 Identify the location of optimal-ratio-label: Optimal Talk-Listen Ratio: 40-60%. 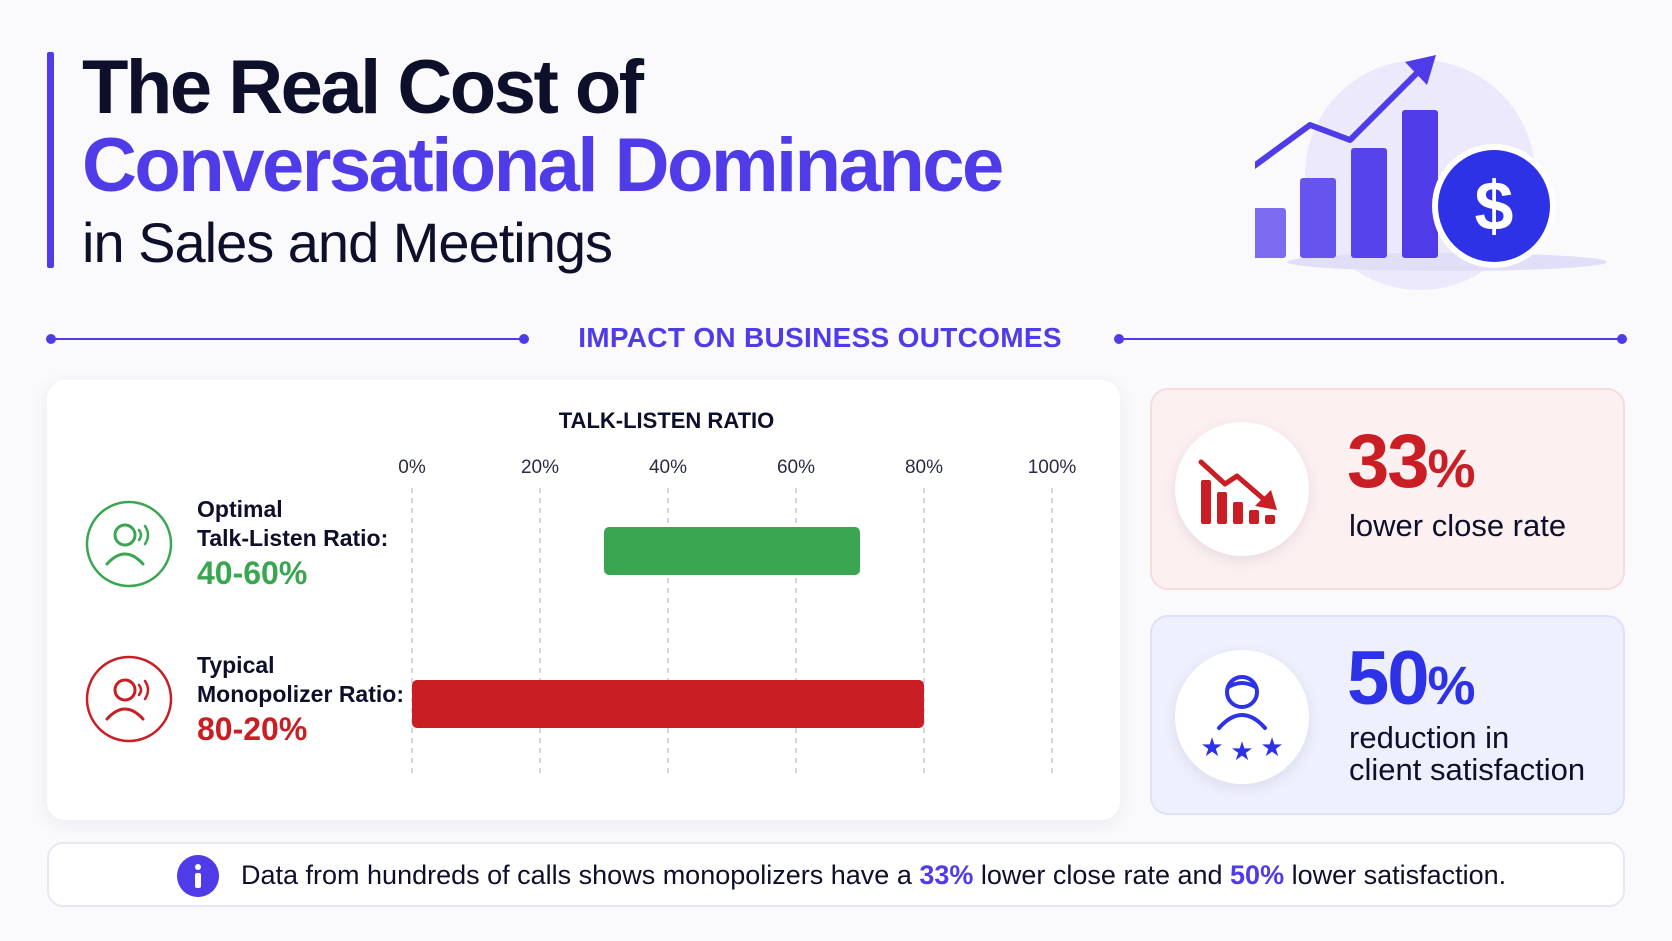
(292, 544).